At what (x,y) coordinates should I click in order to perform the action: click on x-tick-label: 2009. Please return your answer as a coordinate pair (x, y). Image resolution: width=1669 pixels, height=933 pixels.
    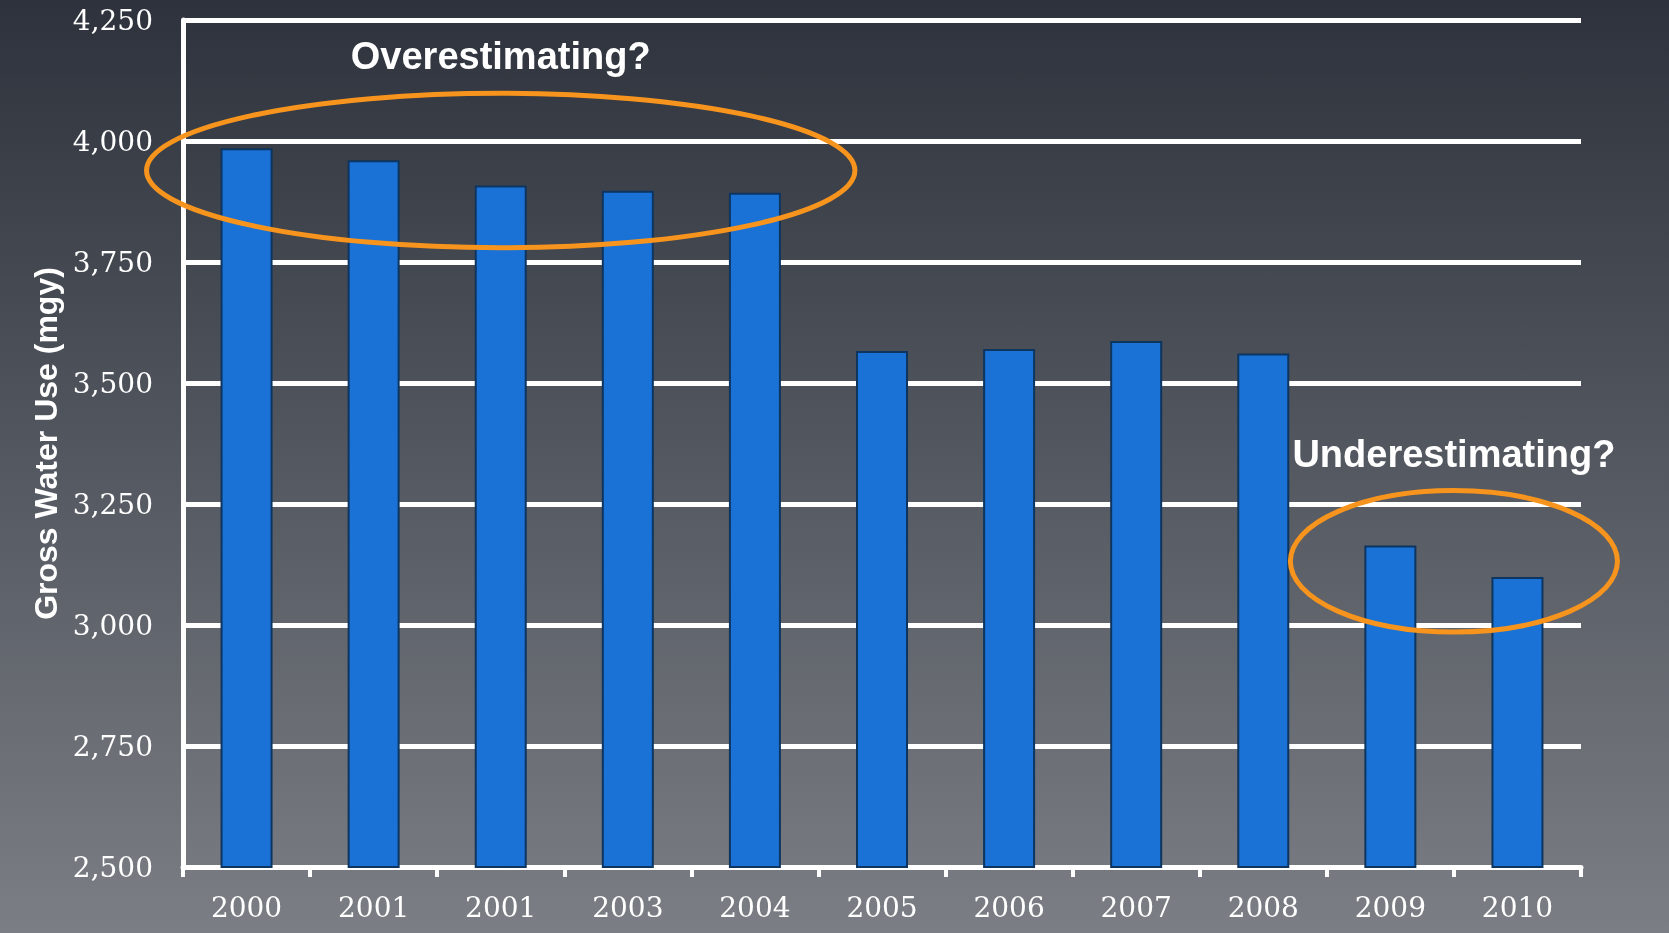
    Looking at the image, I should click on (1390, 907).